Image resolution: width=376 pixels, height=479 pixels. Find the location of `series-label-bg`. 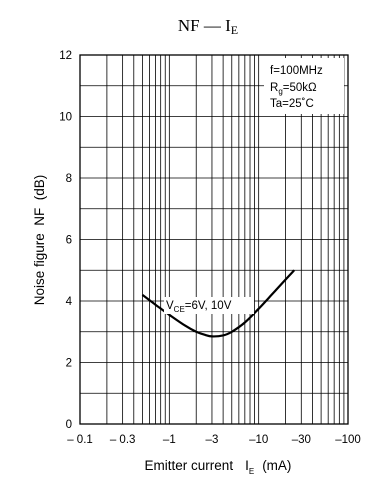

series-label-bg is located at coordinates (209, 305).